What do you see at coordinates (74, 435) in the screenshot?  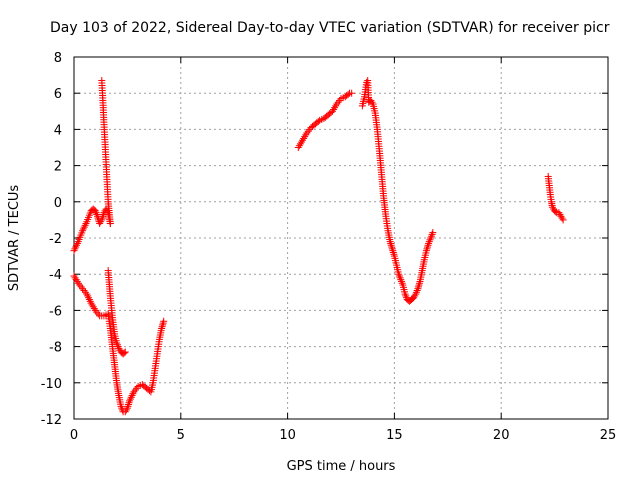 I see `x-tick-label: 0` at bounding box center [74, 435].